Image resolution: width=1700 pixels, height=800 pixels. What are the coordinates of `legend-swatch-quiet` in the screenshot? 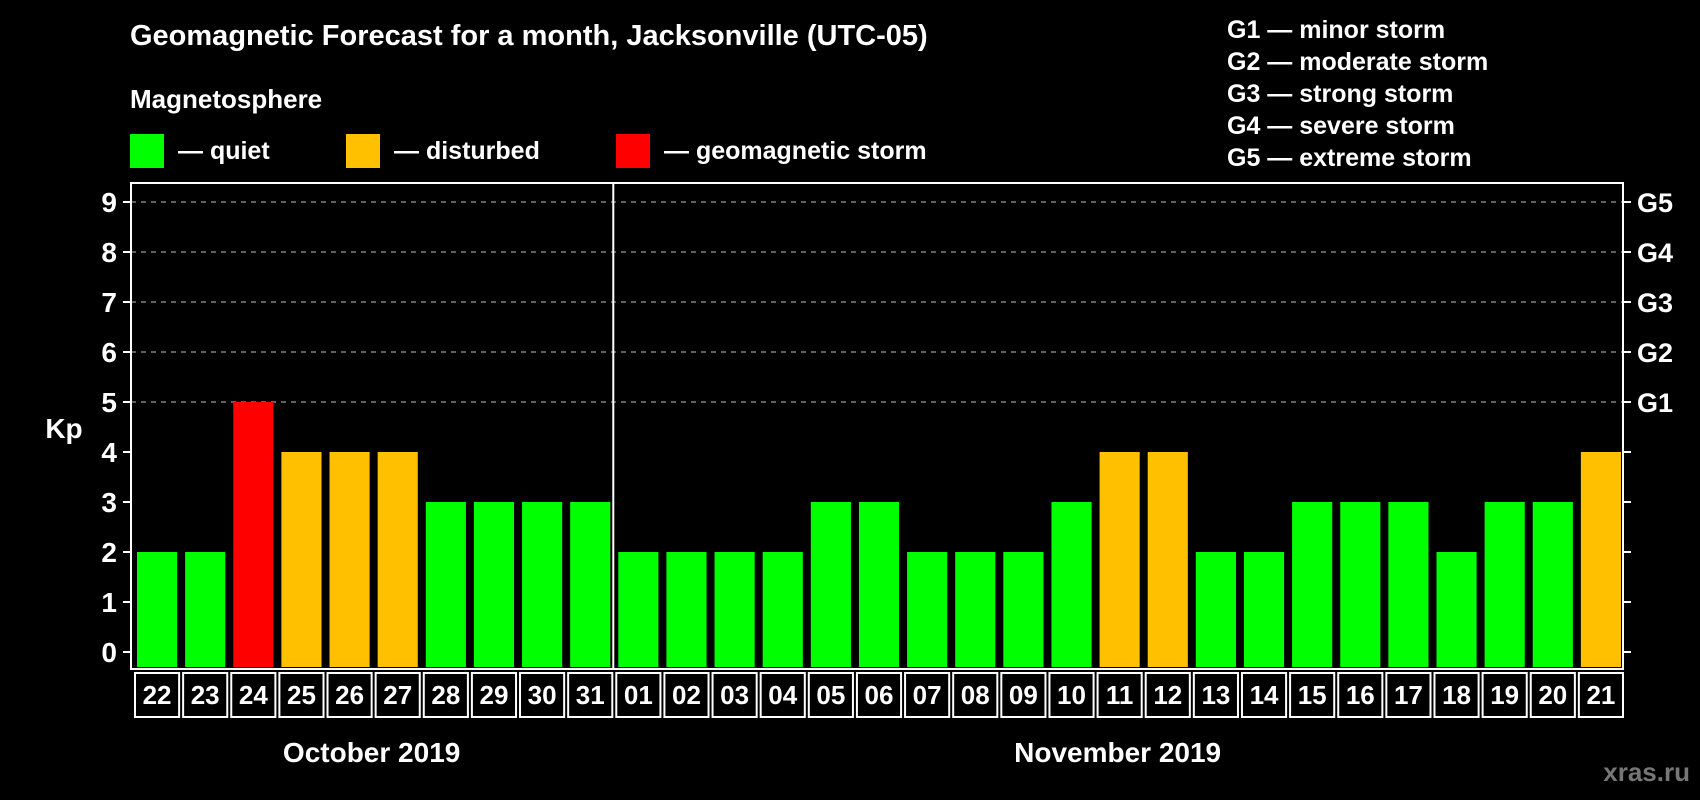 It's located at (147, 151).